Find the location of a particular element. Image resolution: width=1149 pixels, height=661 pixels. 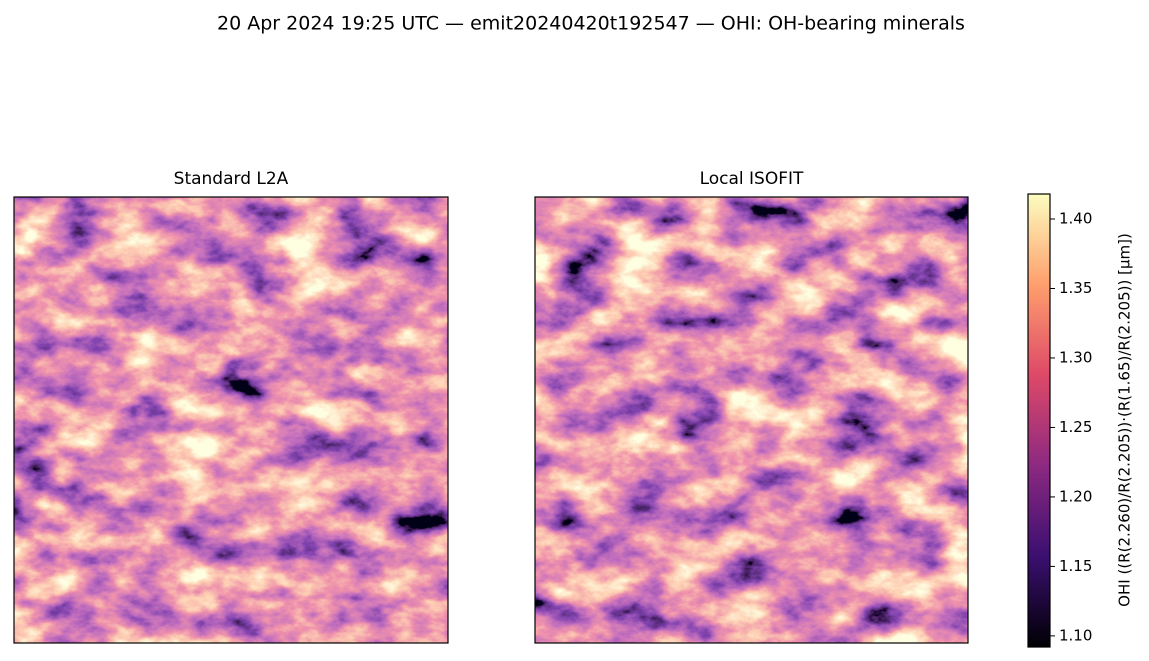

tick-label: 1.30 is located at coordinates (1075, 357).